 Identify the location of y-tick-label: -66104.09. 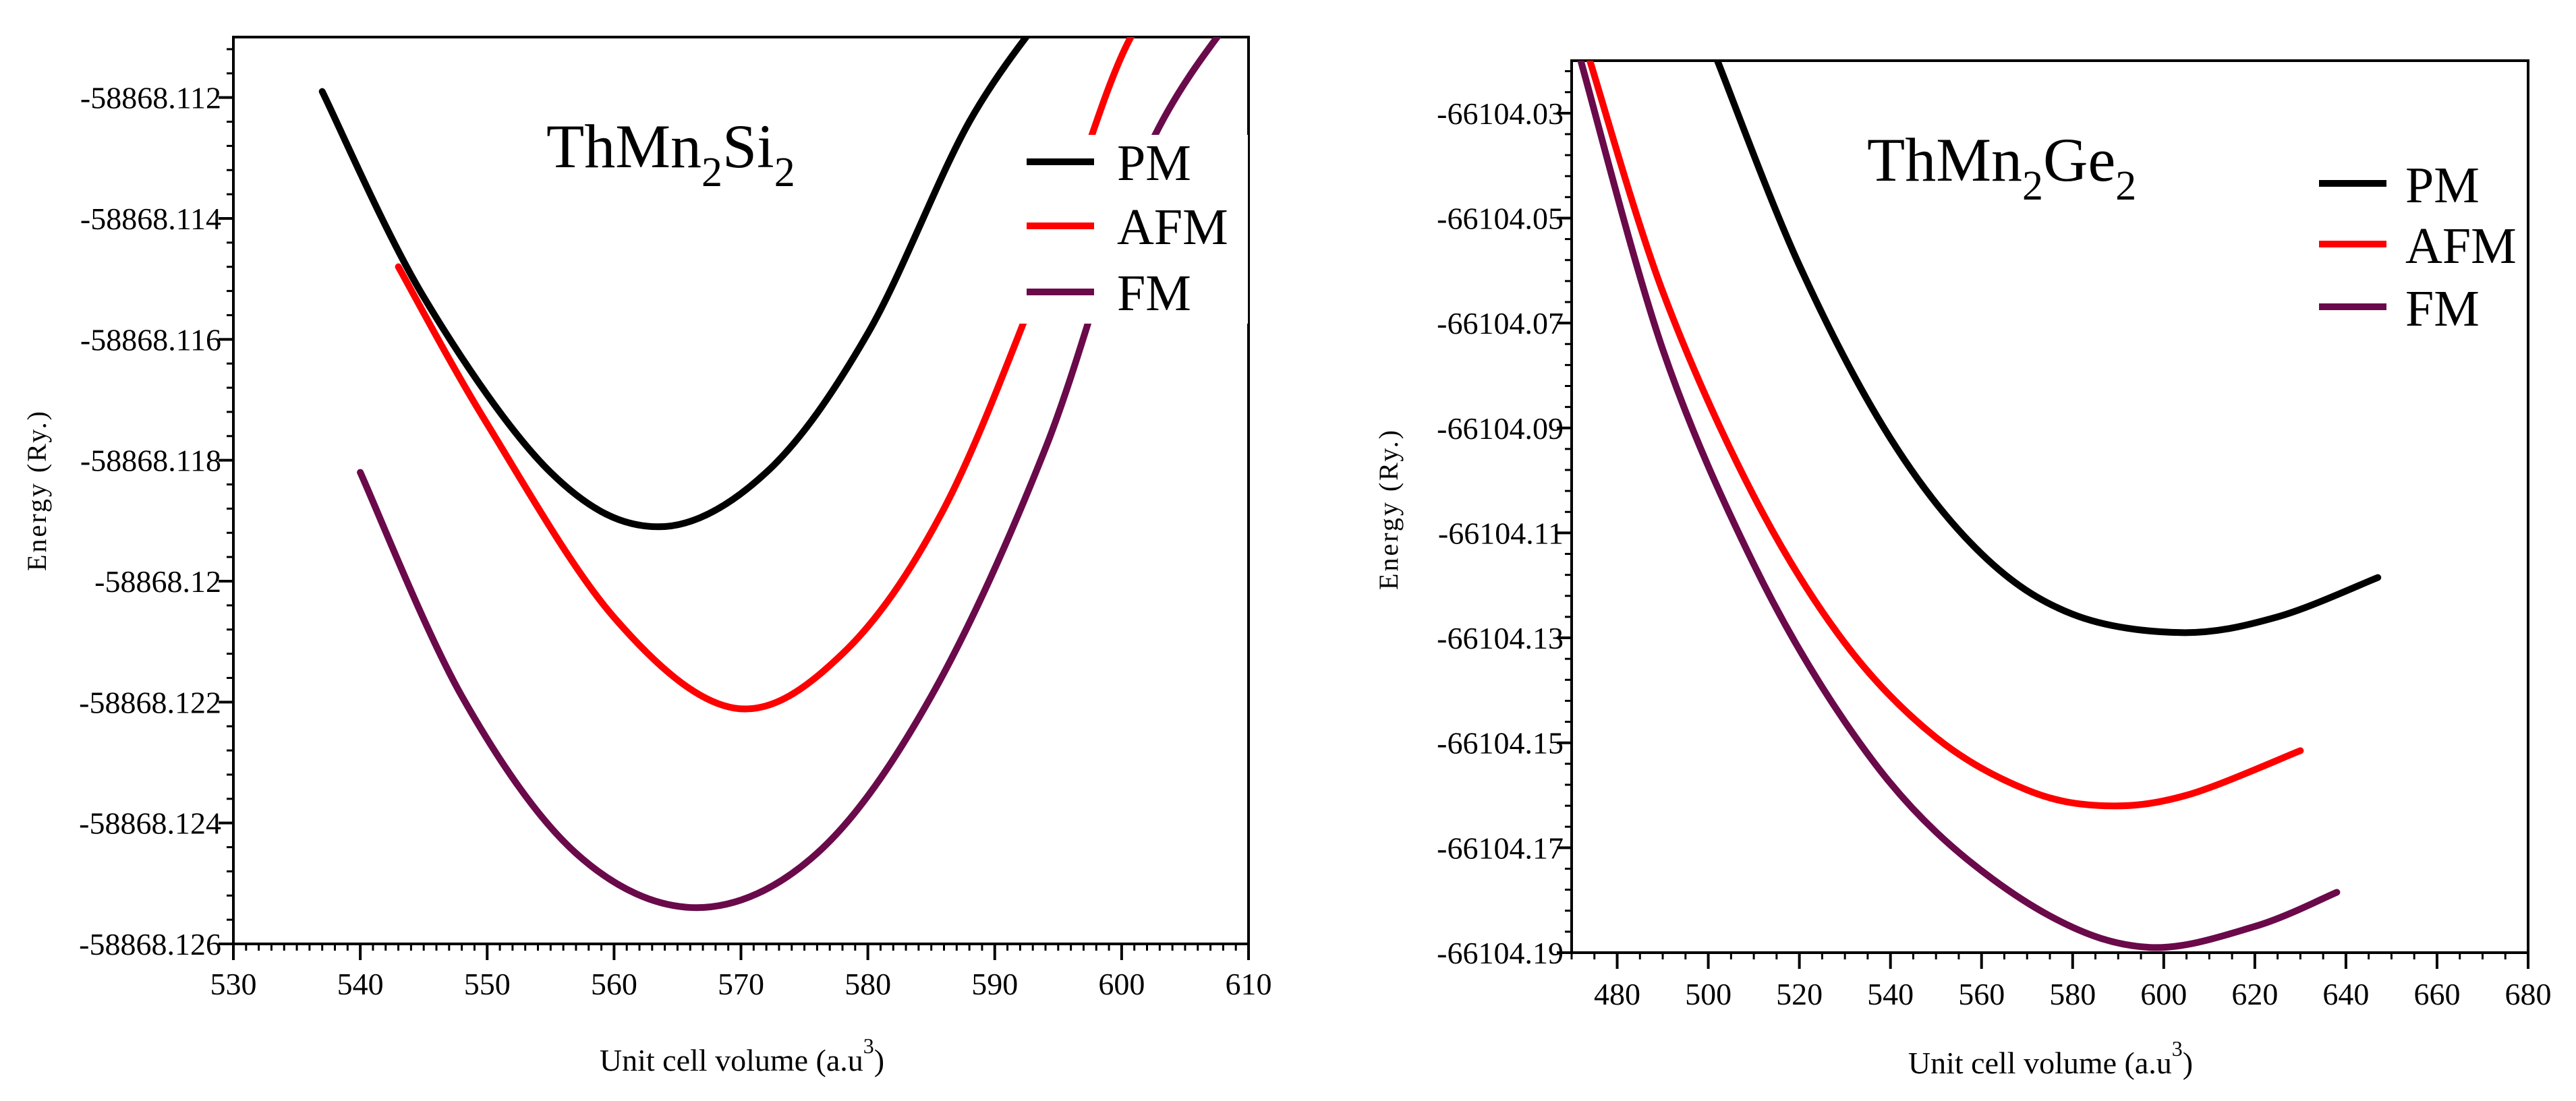
(1500, 428).